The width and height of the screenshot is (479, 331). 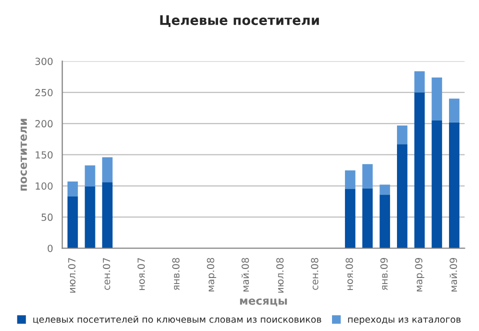 What do you see at coordinates (280, 275) in the screenshot?
I see `x-tick-label: июл.08` at bounding box center [280, 275].